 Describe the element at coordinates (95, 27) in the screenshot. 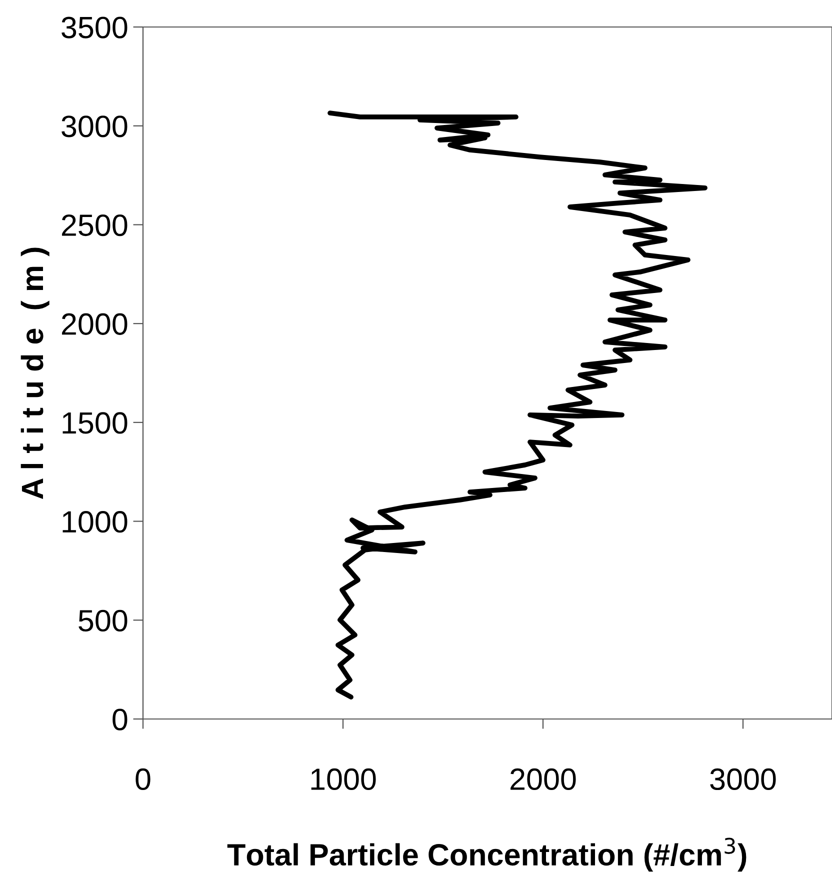

I see `y-tick-label: 3500` at that location.